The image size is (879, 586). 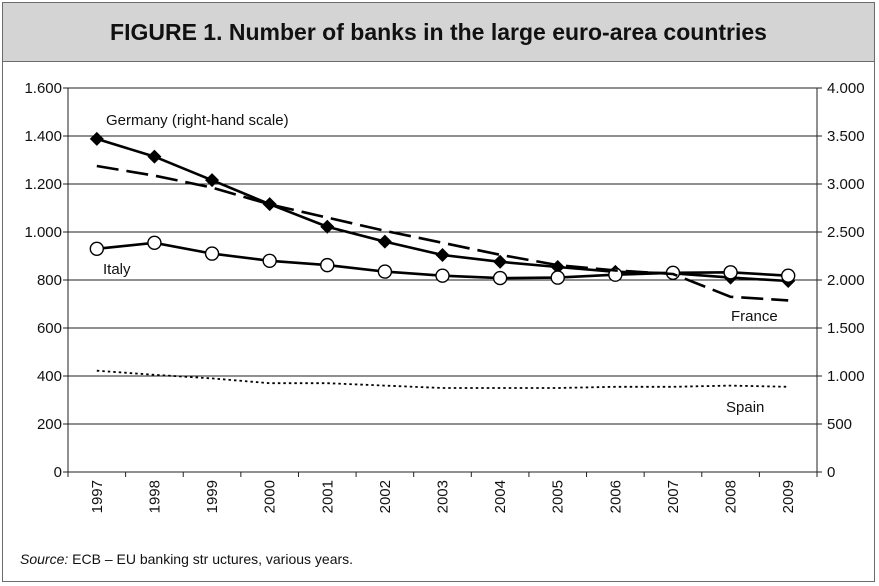 What do you see at coordinates (212, 496) in the screenshot?
I see `x-tick-label: 1999` at bounding box center [212, 496].